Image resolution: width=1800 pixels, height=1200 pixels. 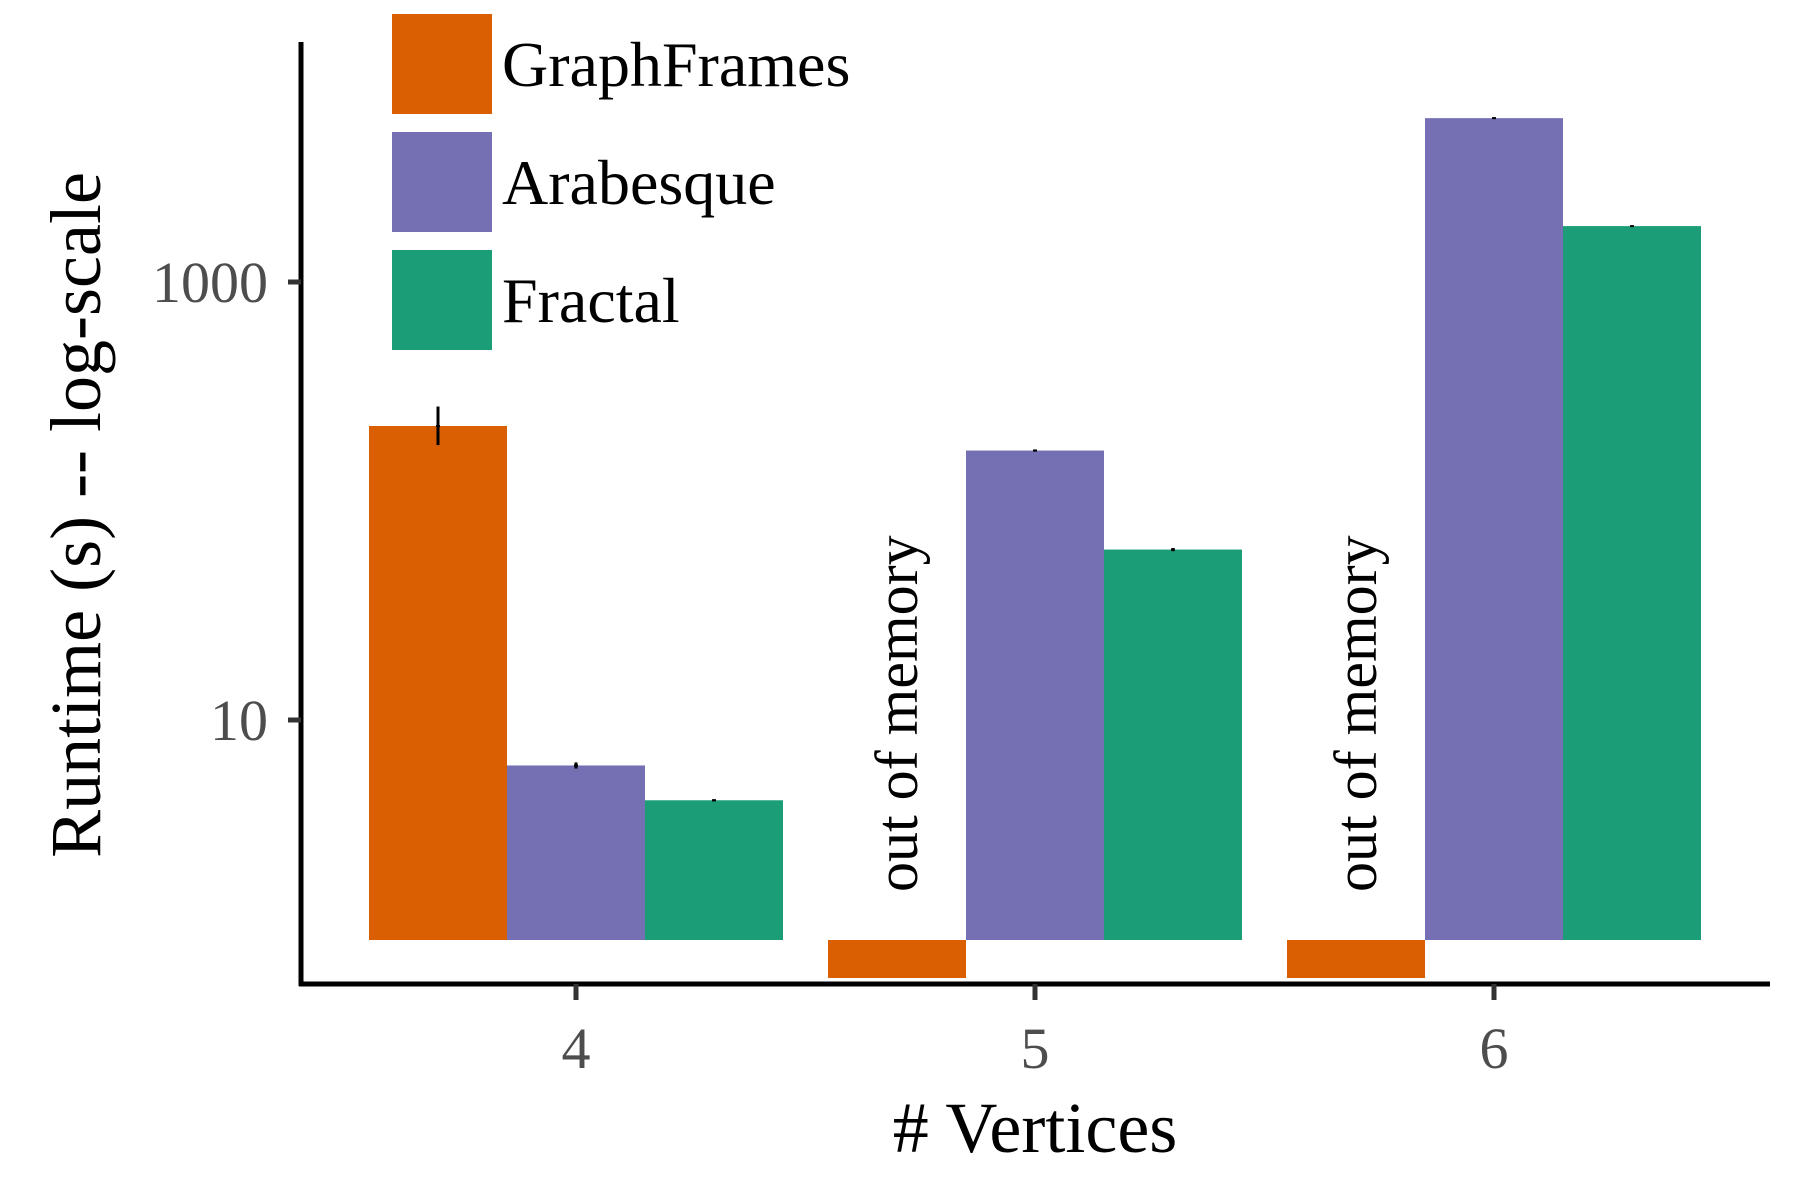 What do you see at coordinates (442, 300) in the screenshot?
I see `legend-swatch-fractal` at bounding box center [442, 300].